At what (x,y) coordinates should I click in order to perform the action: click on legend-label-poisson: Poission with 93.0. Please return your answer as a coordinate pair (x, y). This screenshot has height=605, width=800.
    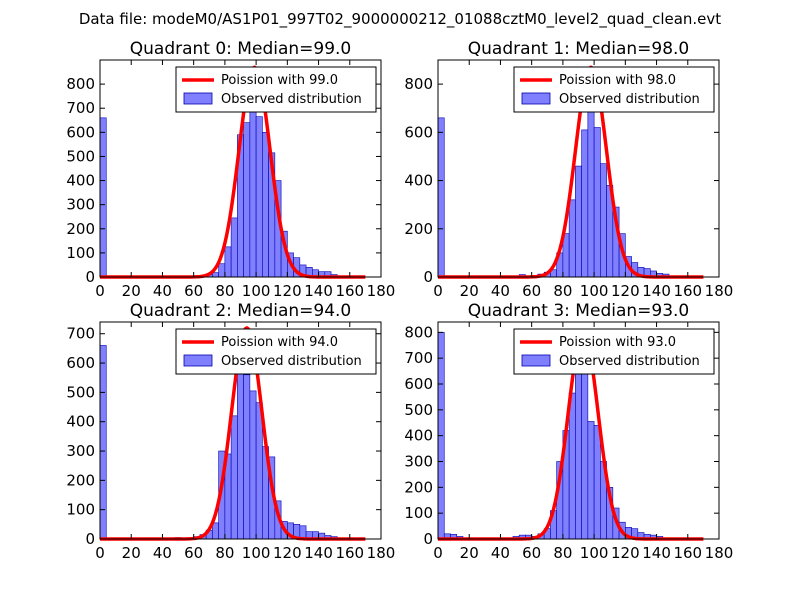
    Looking at the image, I should click on (617, 342).